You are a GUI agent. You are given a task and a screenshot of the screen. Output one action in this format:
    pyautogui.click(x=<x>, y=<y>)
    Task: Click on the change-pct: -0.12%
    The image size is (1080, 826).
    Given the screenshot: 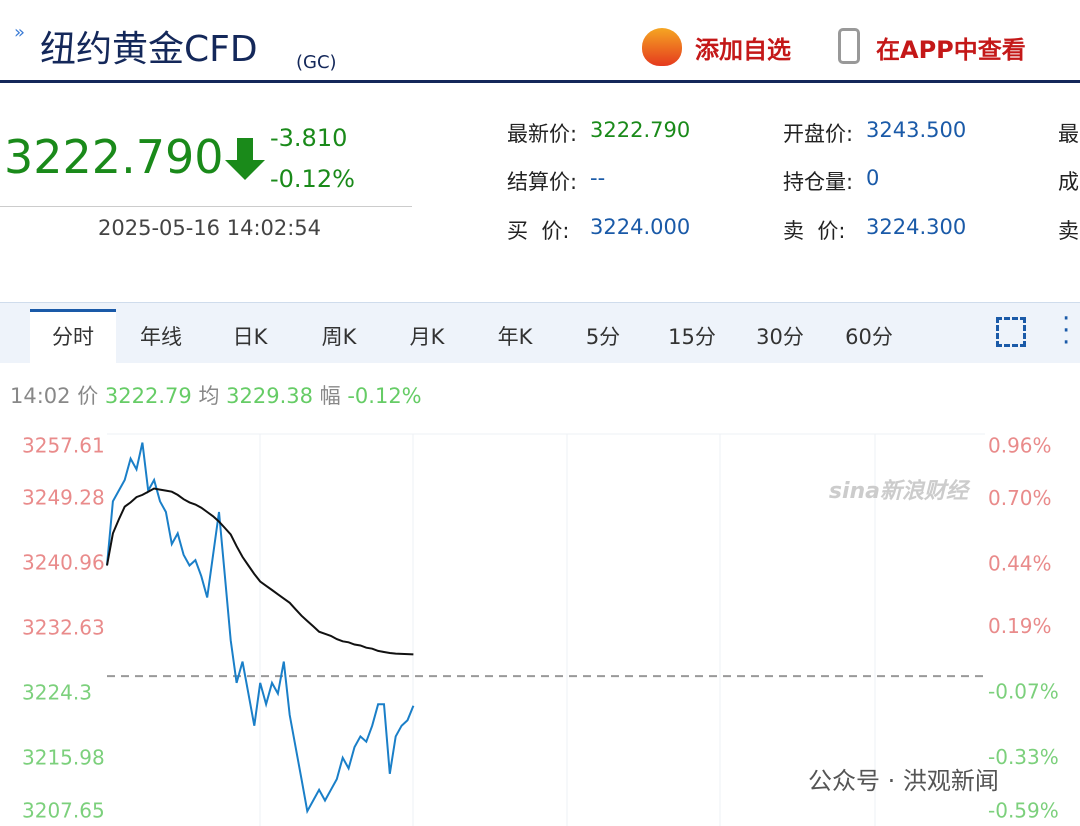 What is the action you would take?
    pyautogui.click(x=312, y=179)
    